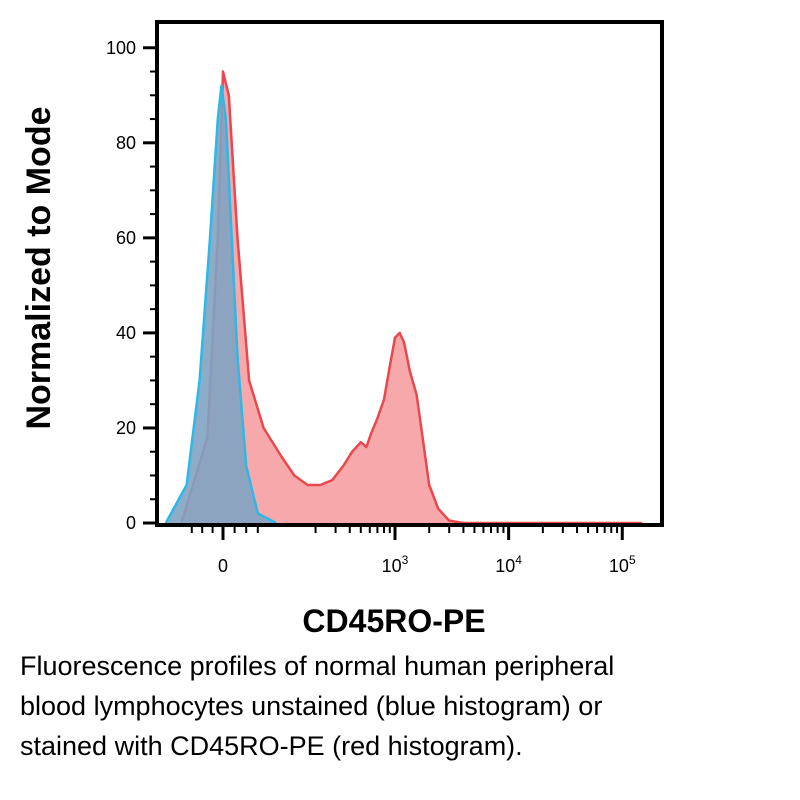 The height and width of the screenshot is (800, 800). I want to click on series-1-area, so click(221, 304).